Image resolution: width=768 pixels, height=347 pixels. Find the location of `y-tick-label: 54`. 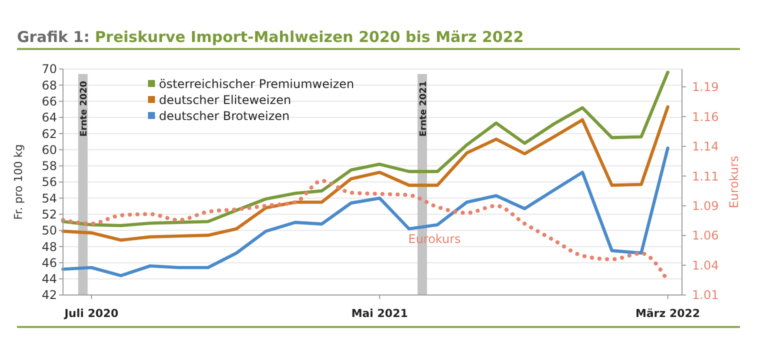

y-tick-label: 54 is located at coordinates (49, 198).